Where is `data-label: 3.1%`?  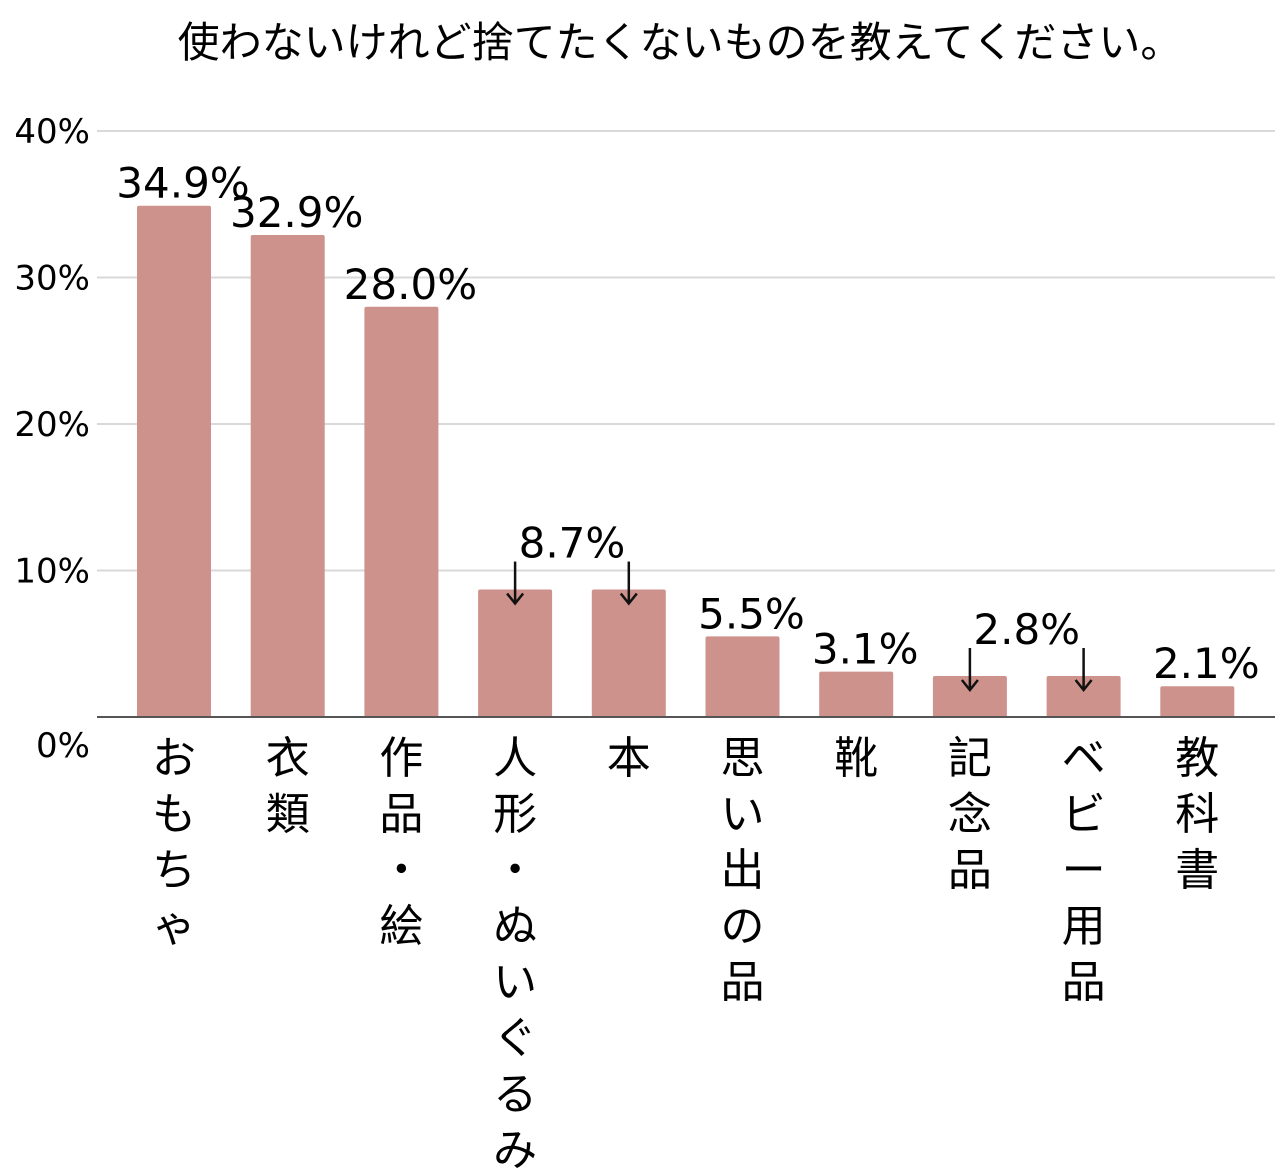
data-label: 3.1% is located at coordinates (865, 649).